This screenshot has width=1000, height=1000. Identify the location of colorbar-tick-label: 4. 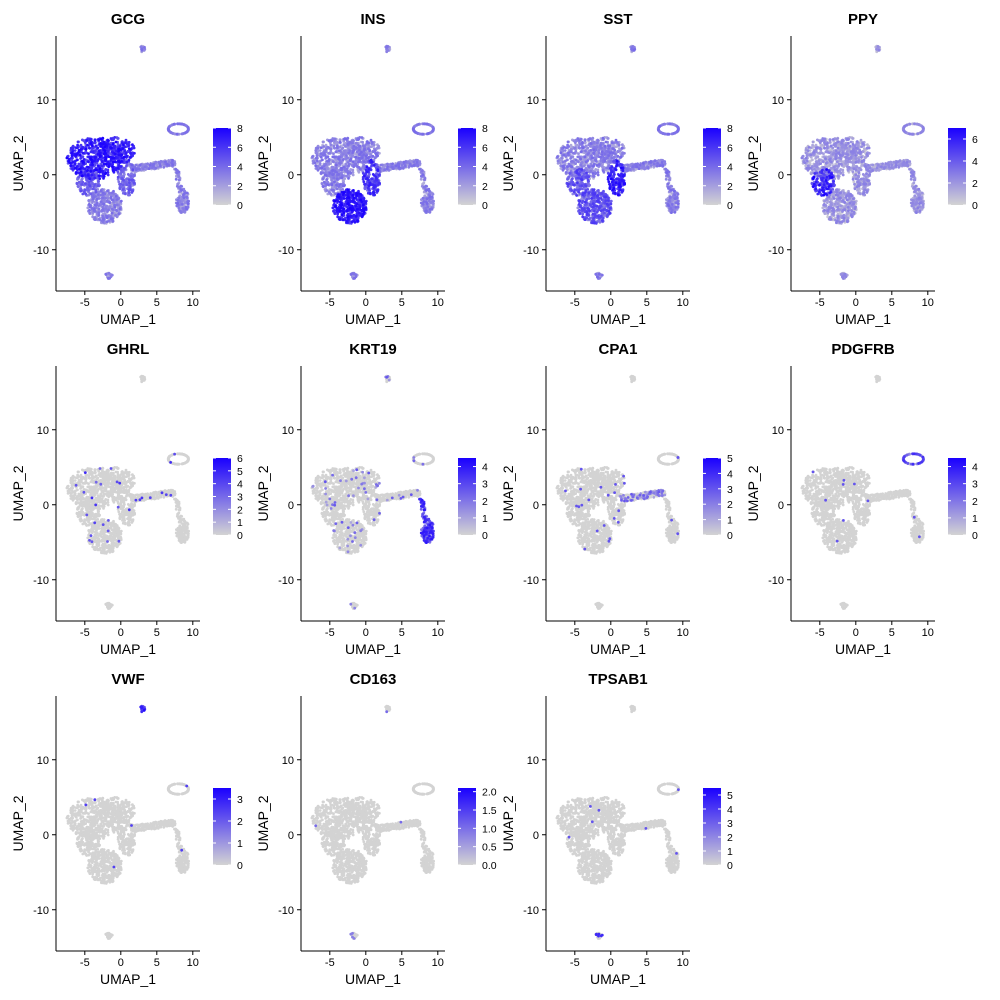
(240, 168).